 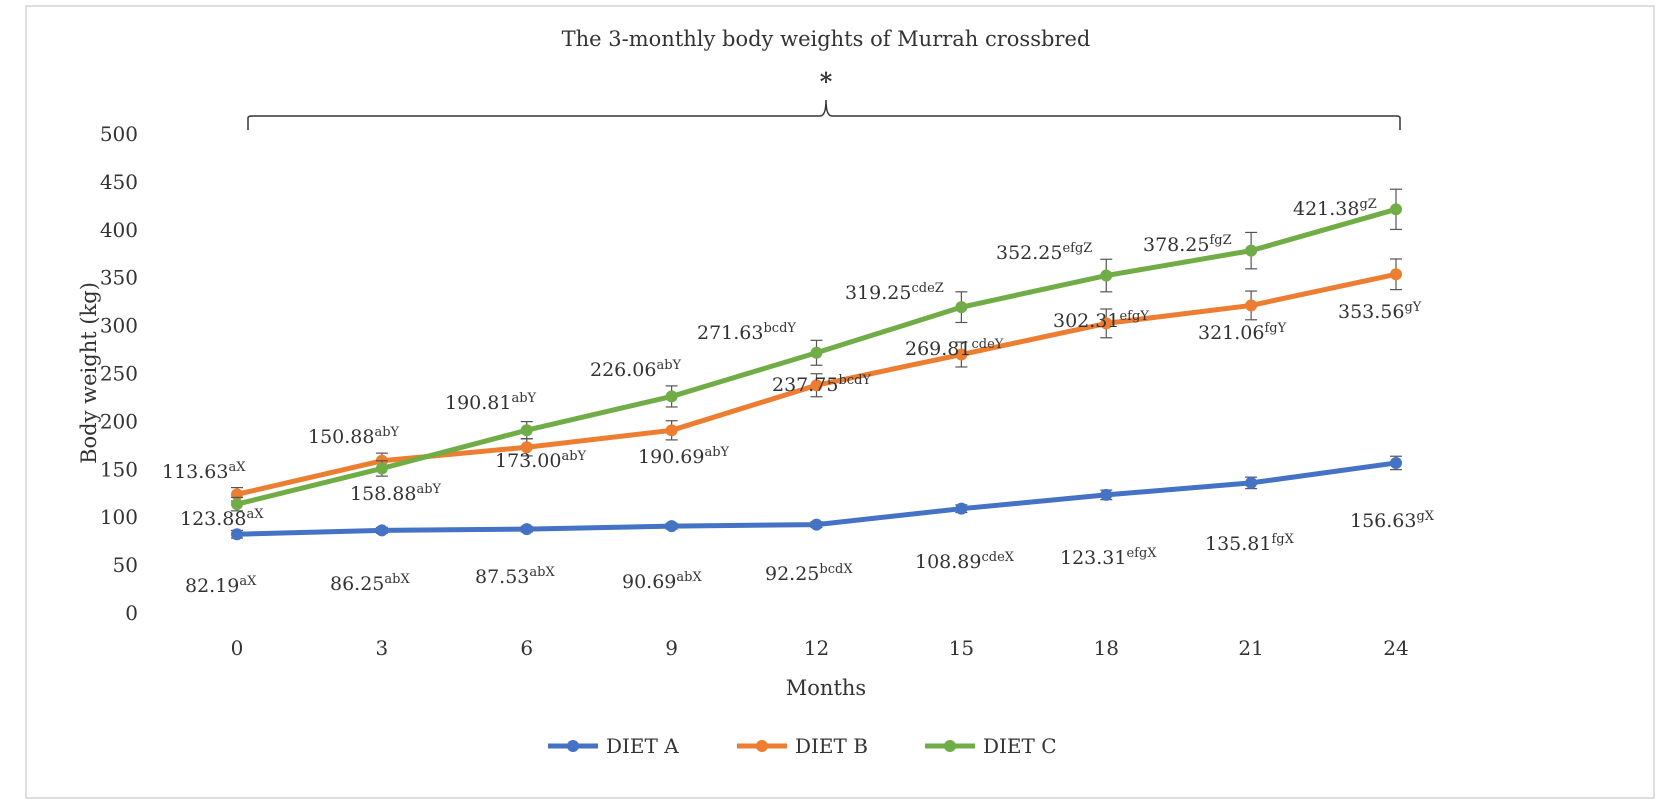 I want to click on y-tick-label: 150, so click(x=119, y=469).